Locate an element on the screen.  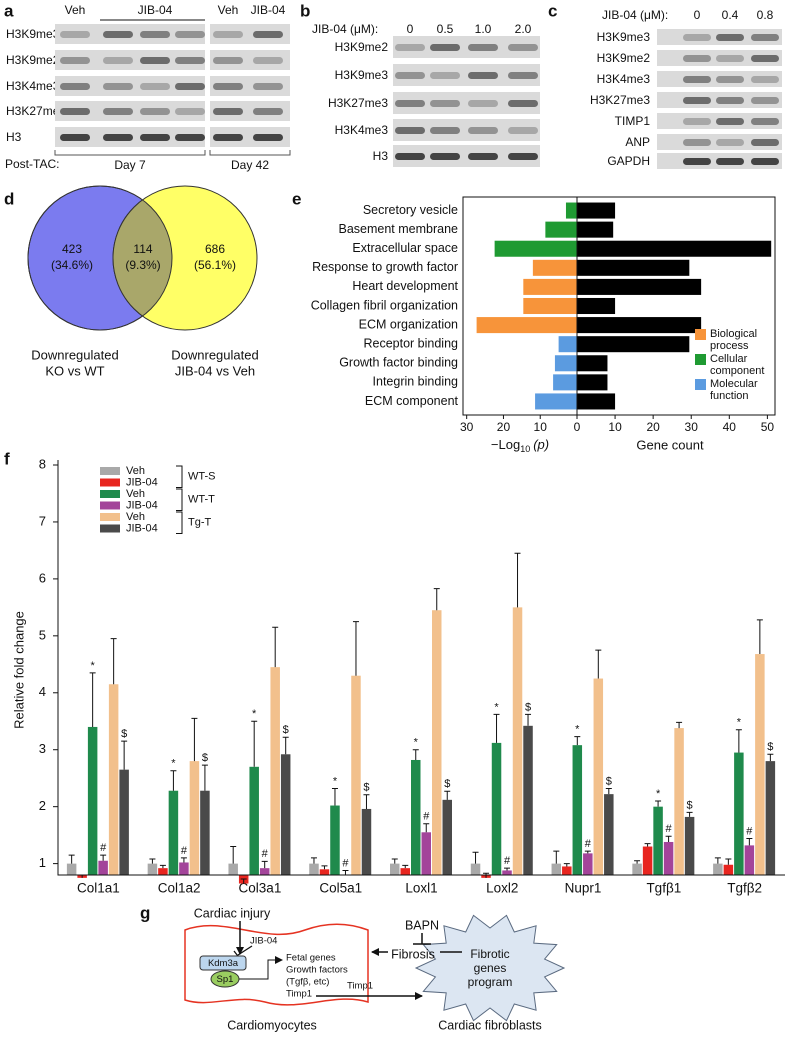
row-label: H3K4me3 is located at coordinates (624, 79).